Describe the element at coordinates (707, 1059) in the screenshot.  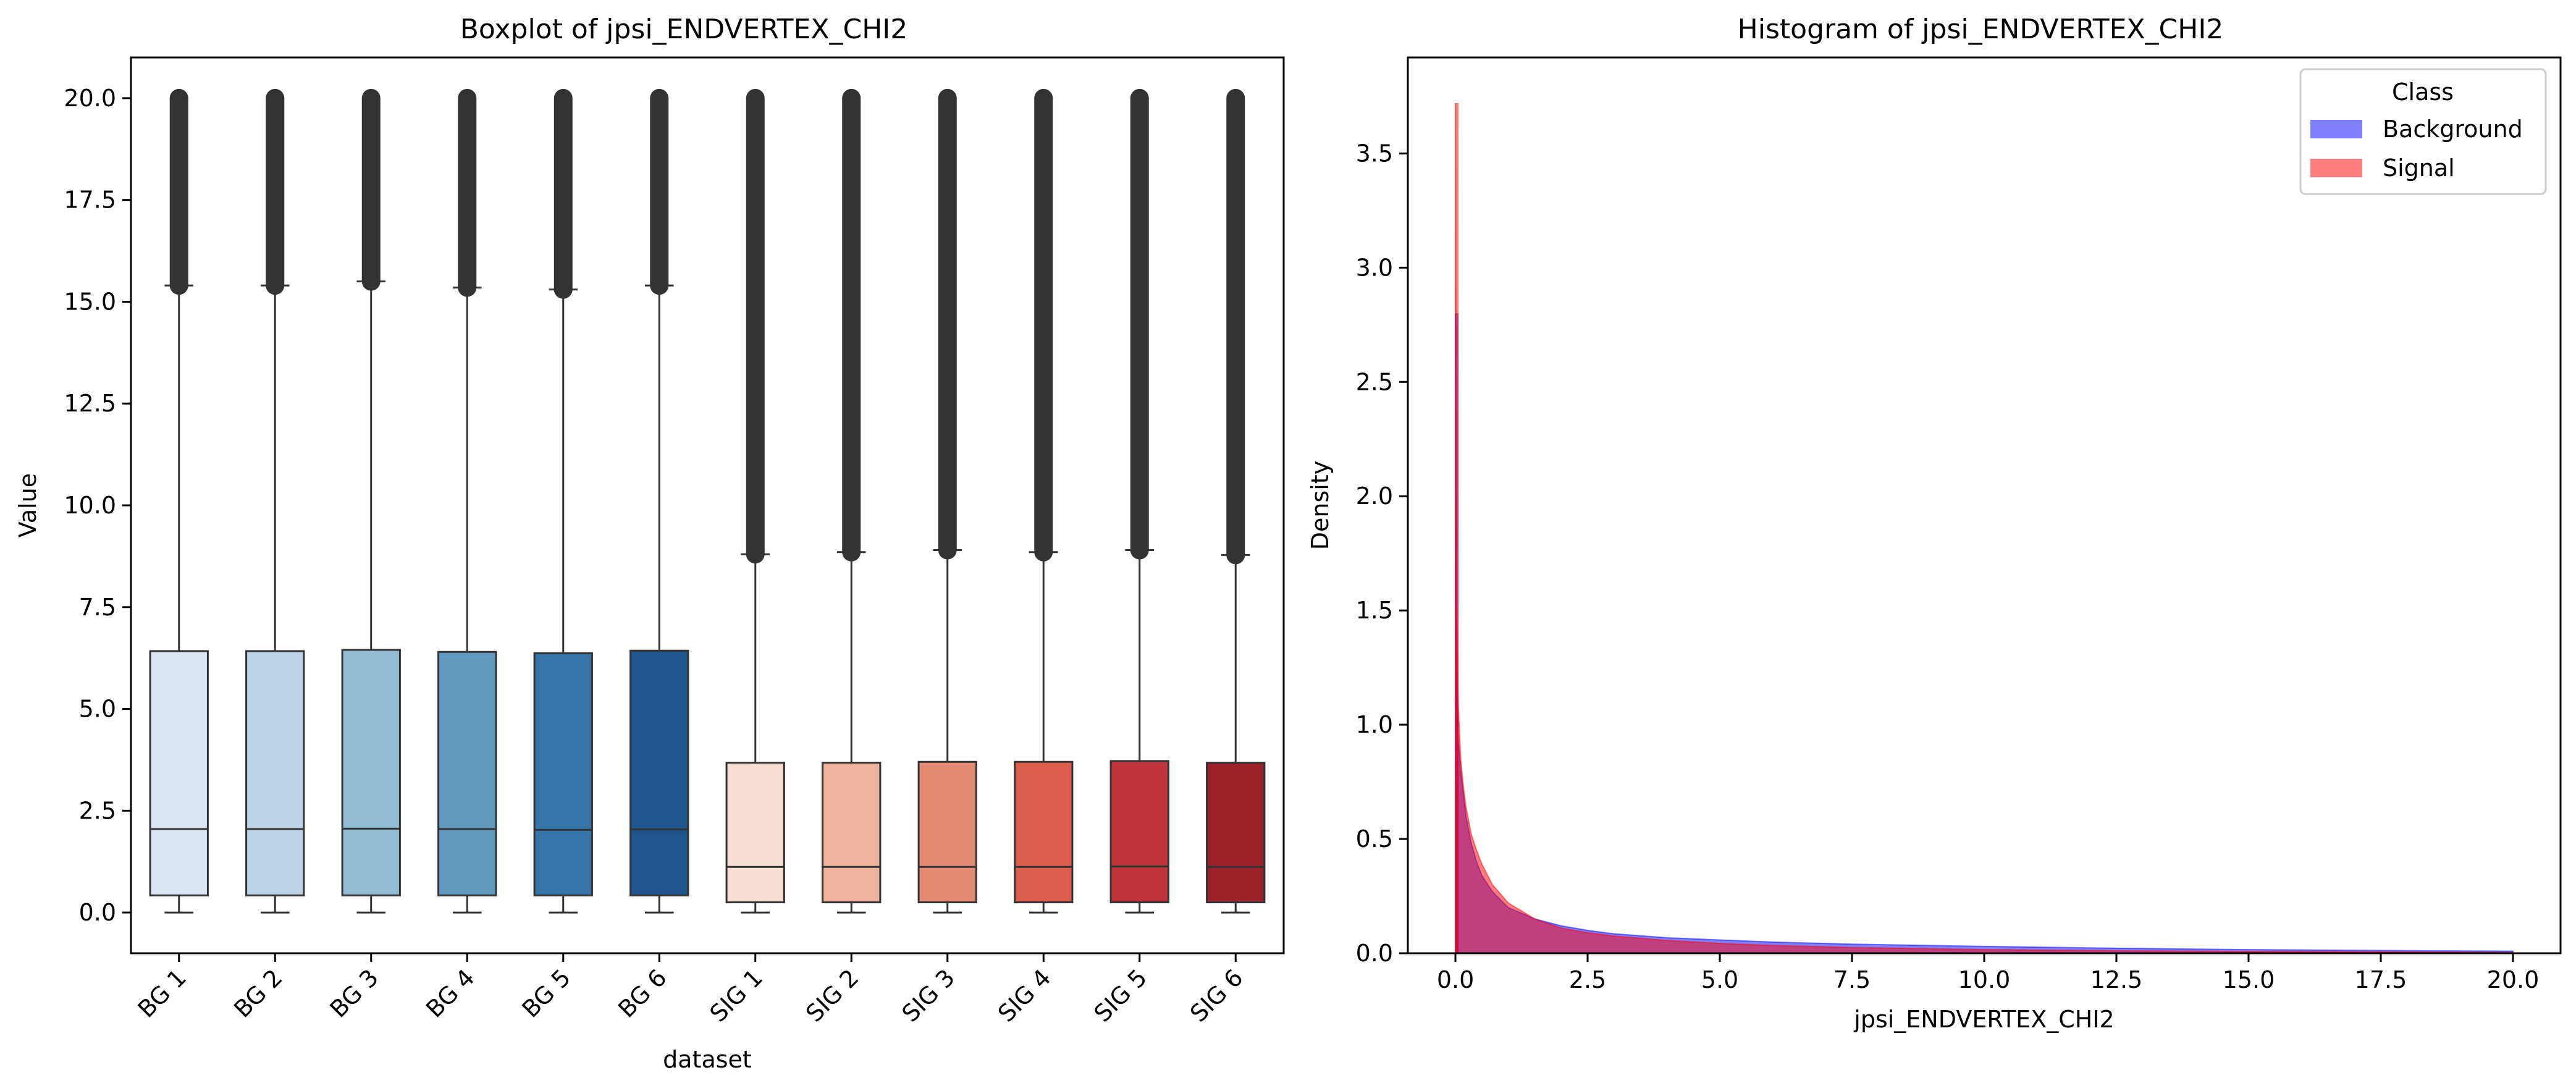
I see `boxplot-x-axis-label: dataset` at that location.